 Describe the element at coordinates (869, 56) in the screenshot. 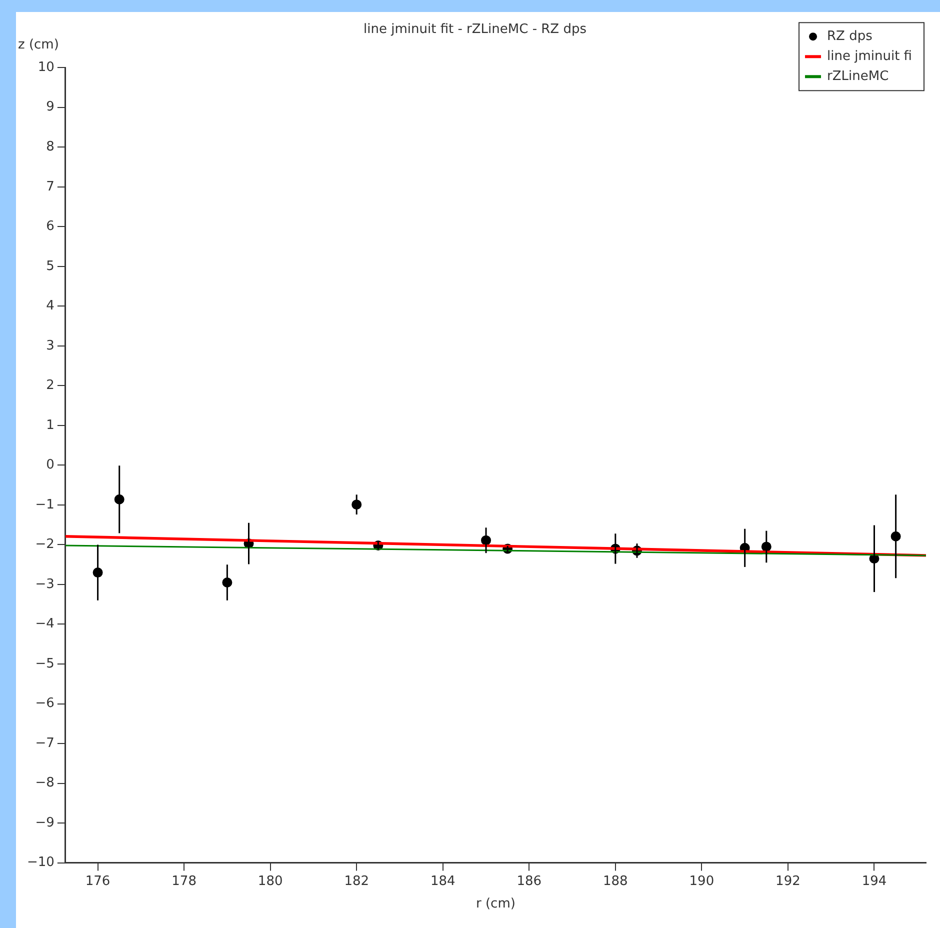

I see `legend-label: line jminuit fi` at that location.